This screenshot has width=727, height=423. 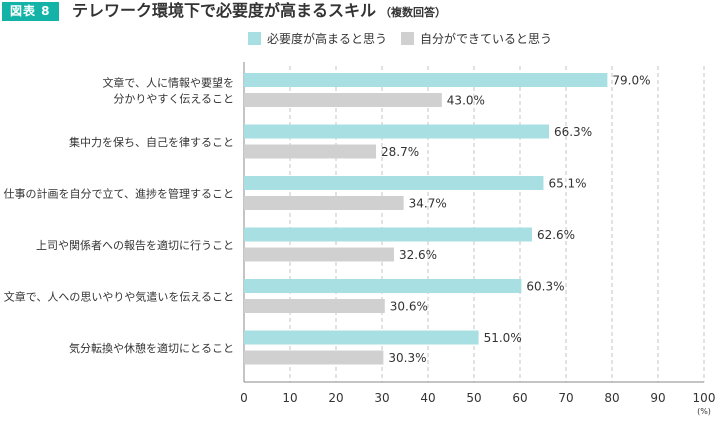 What do you see at coordinates (168, 83) in the screenshot?
I see `category-label-0-line-0: 文章で、人に情報や要望を` at bounding box center [168, 83].